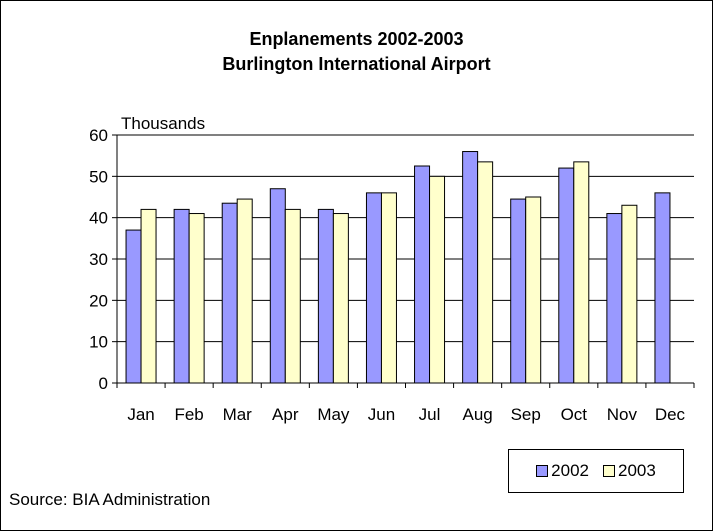  Describe the element at coordinates (670, 414) in the screenshot. I see `x-tick-label-dec: Dec` at that location.